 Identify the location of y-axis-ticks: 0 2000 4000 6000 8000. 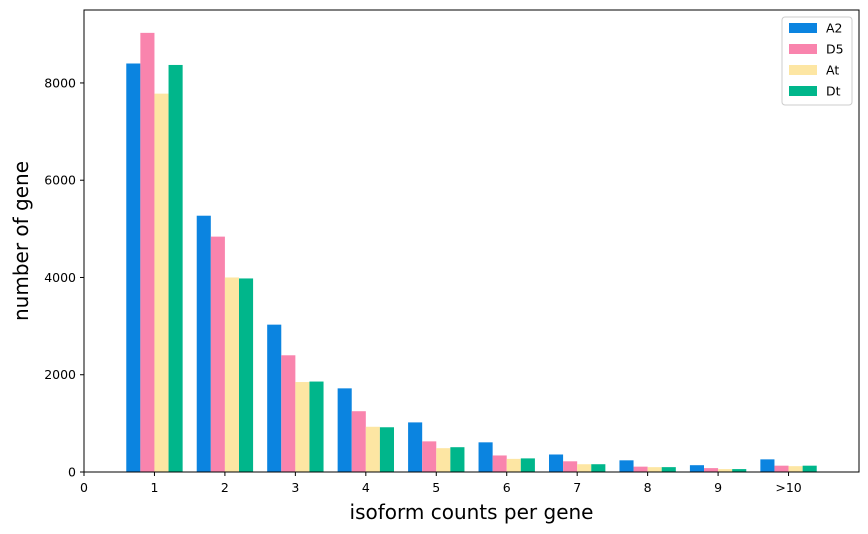
(64, 277).